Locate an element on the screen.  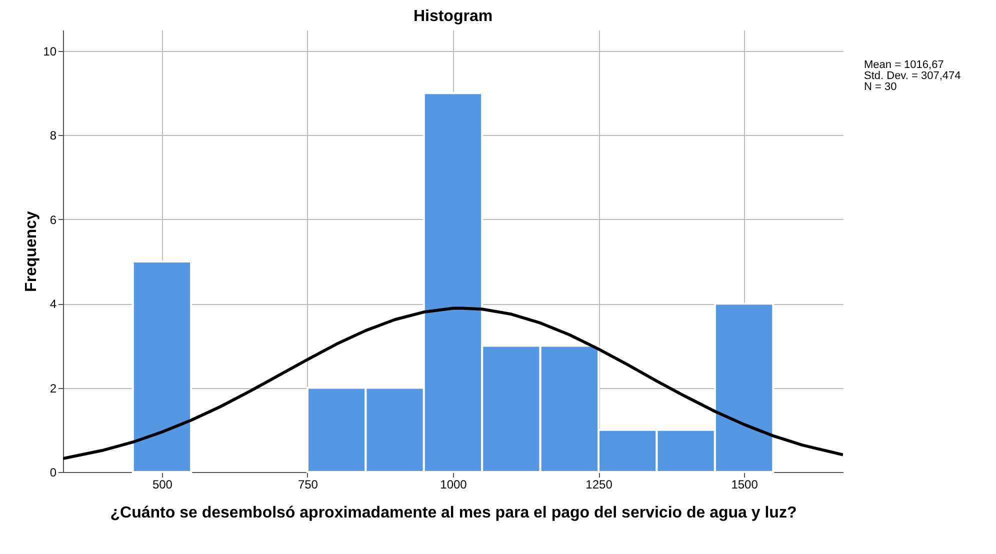
x-tick-label: 1250 is located at coordinates (599, 485).